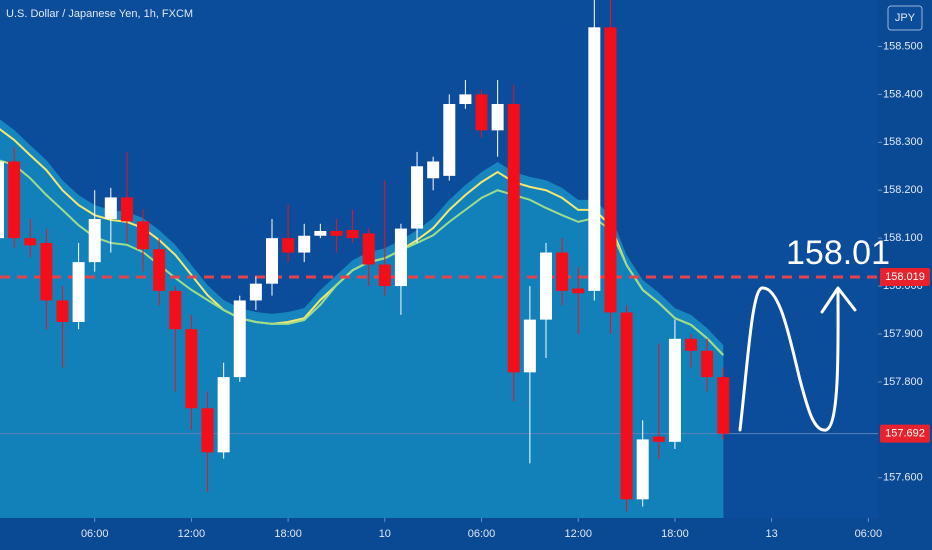 This screenshot has height=550, width=932. Describe the element at coordinates (838, 300) in the screenshot. I see `arrow-head` at that location.